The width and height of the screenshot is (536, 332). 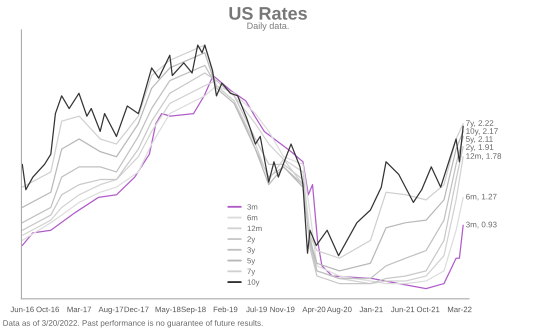 I want to click on chart-subtitle: Daily data., so click(x=268, y=26).